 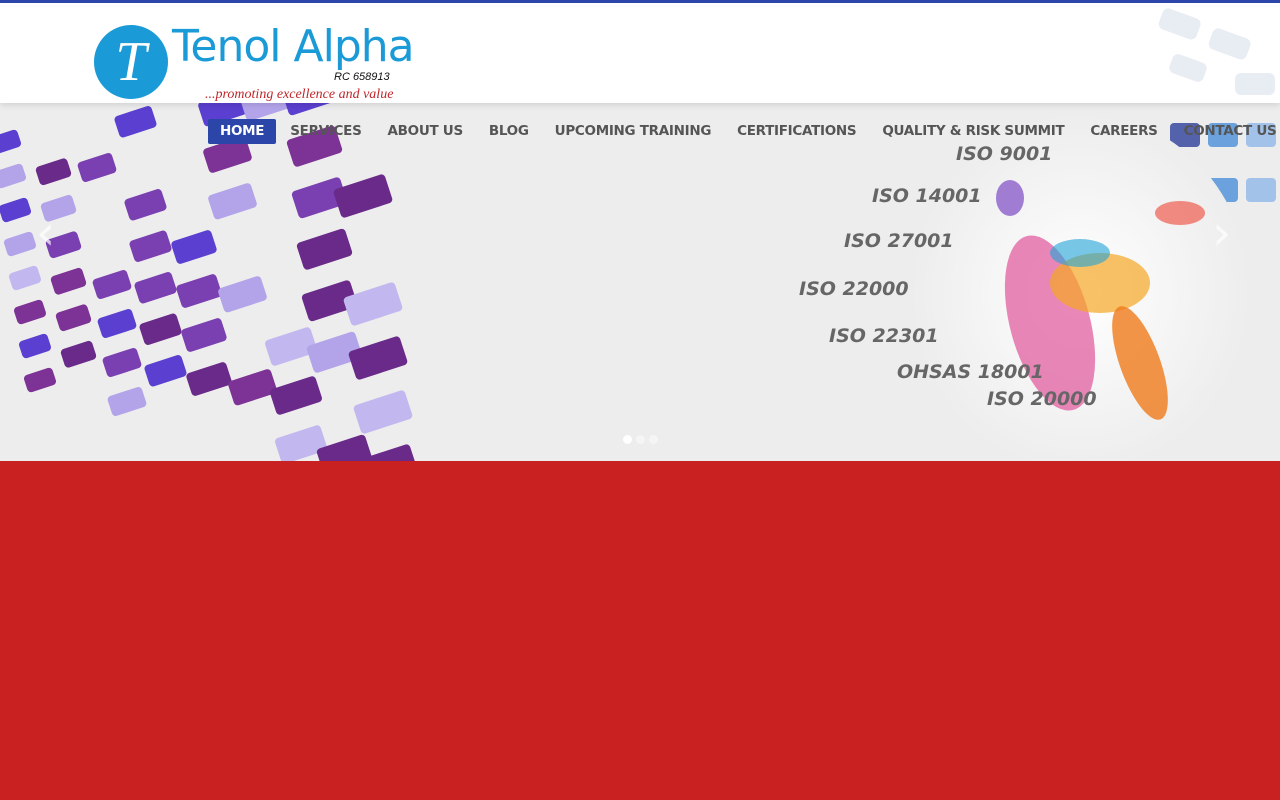 What do you see at coordinates (1216, 51) in the screenshot?
I see `header-decoration` at bounding box center [1216, 51].